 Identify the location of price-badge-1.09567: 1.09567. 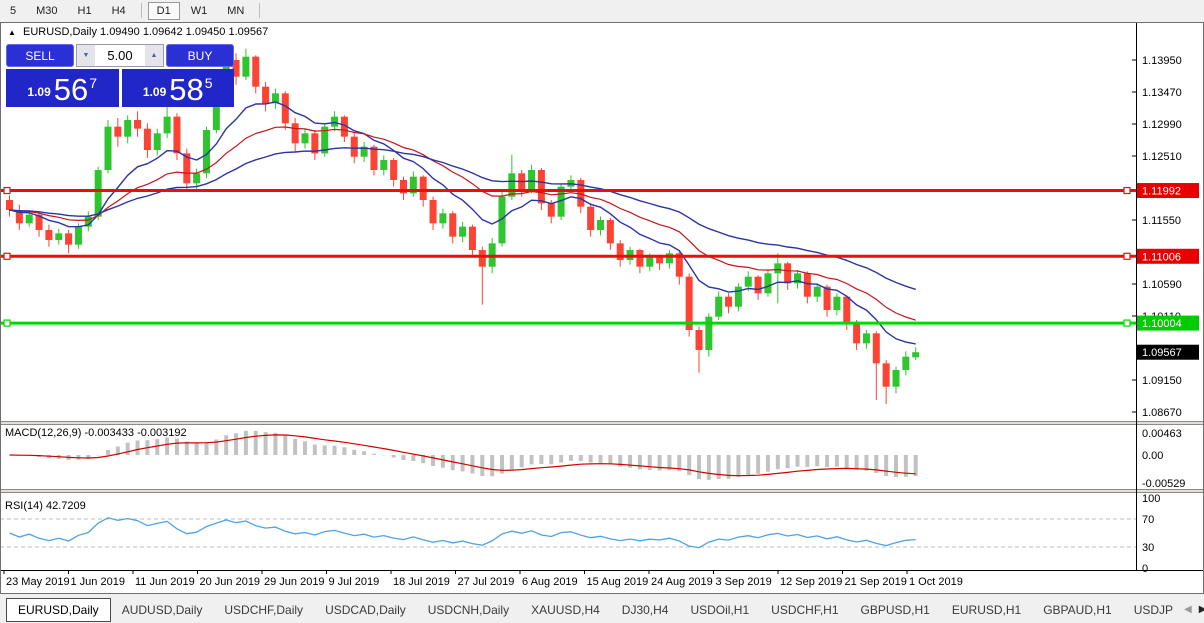
(1168, 352).